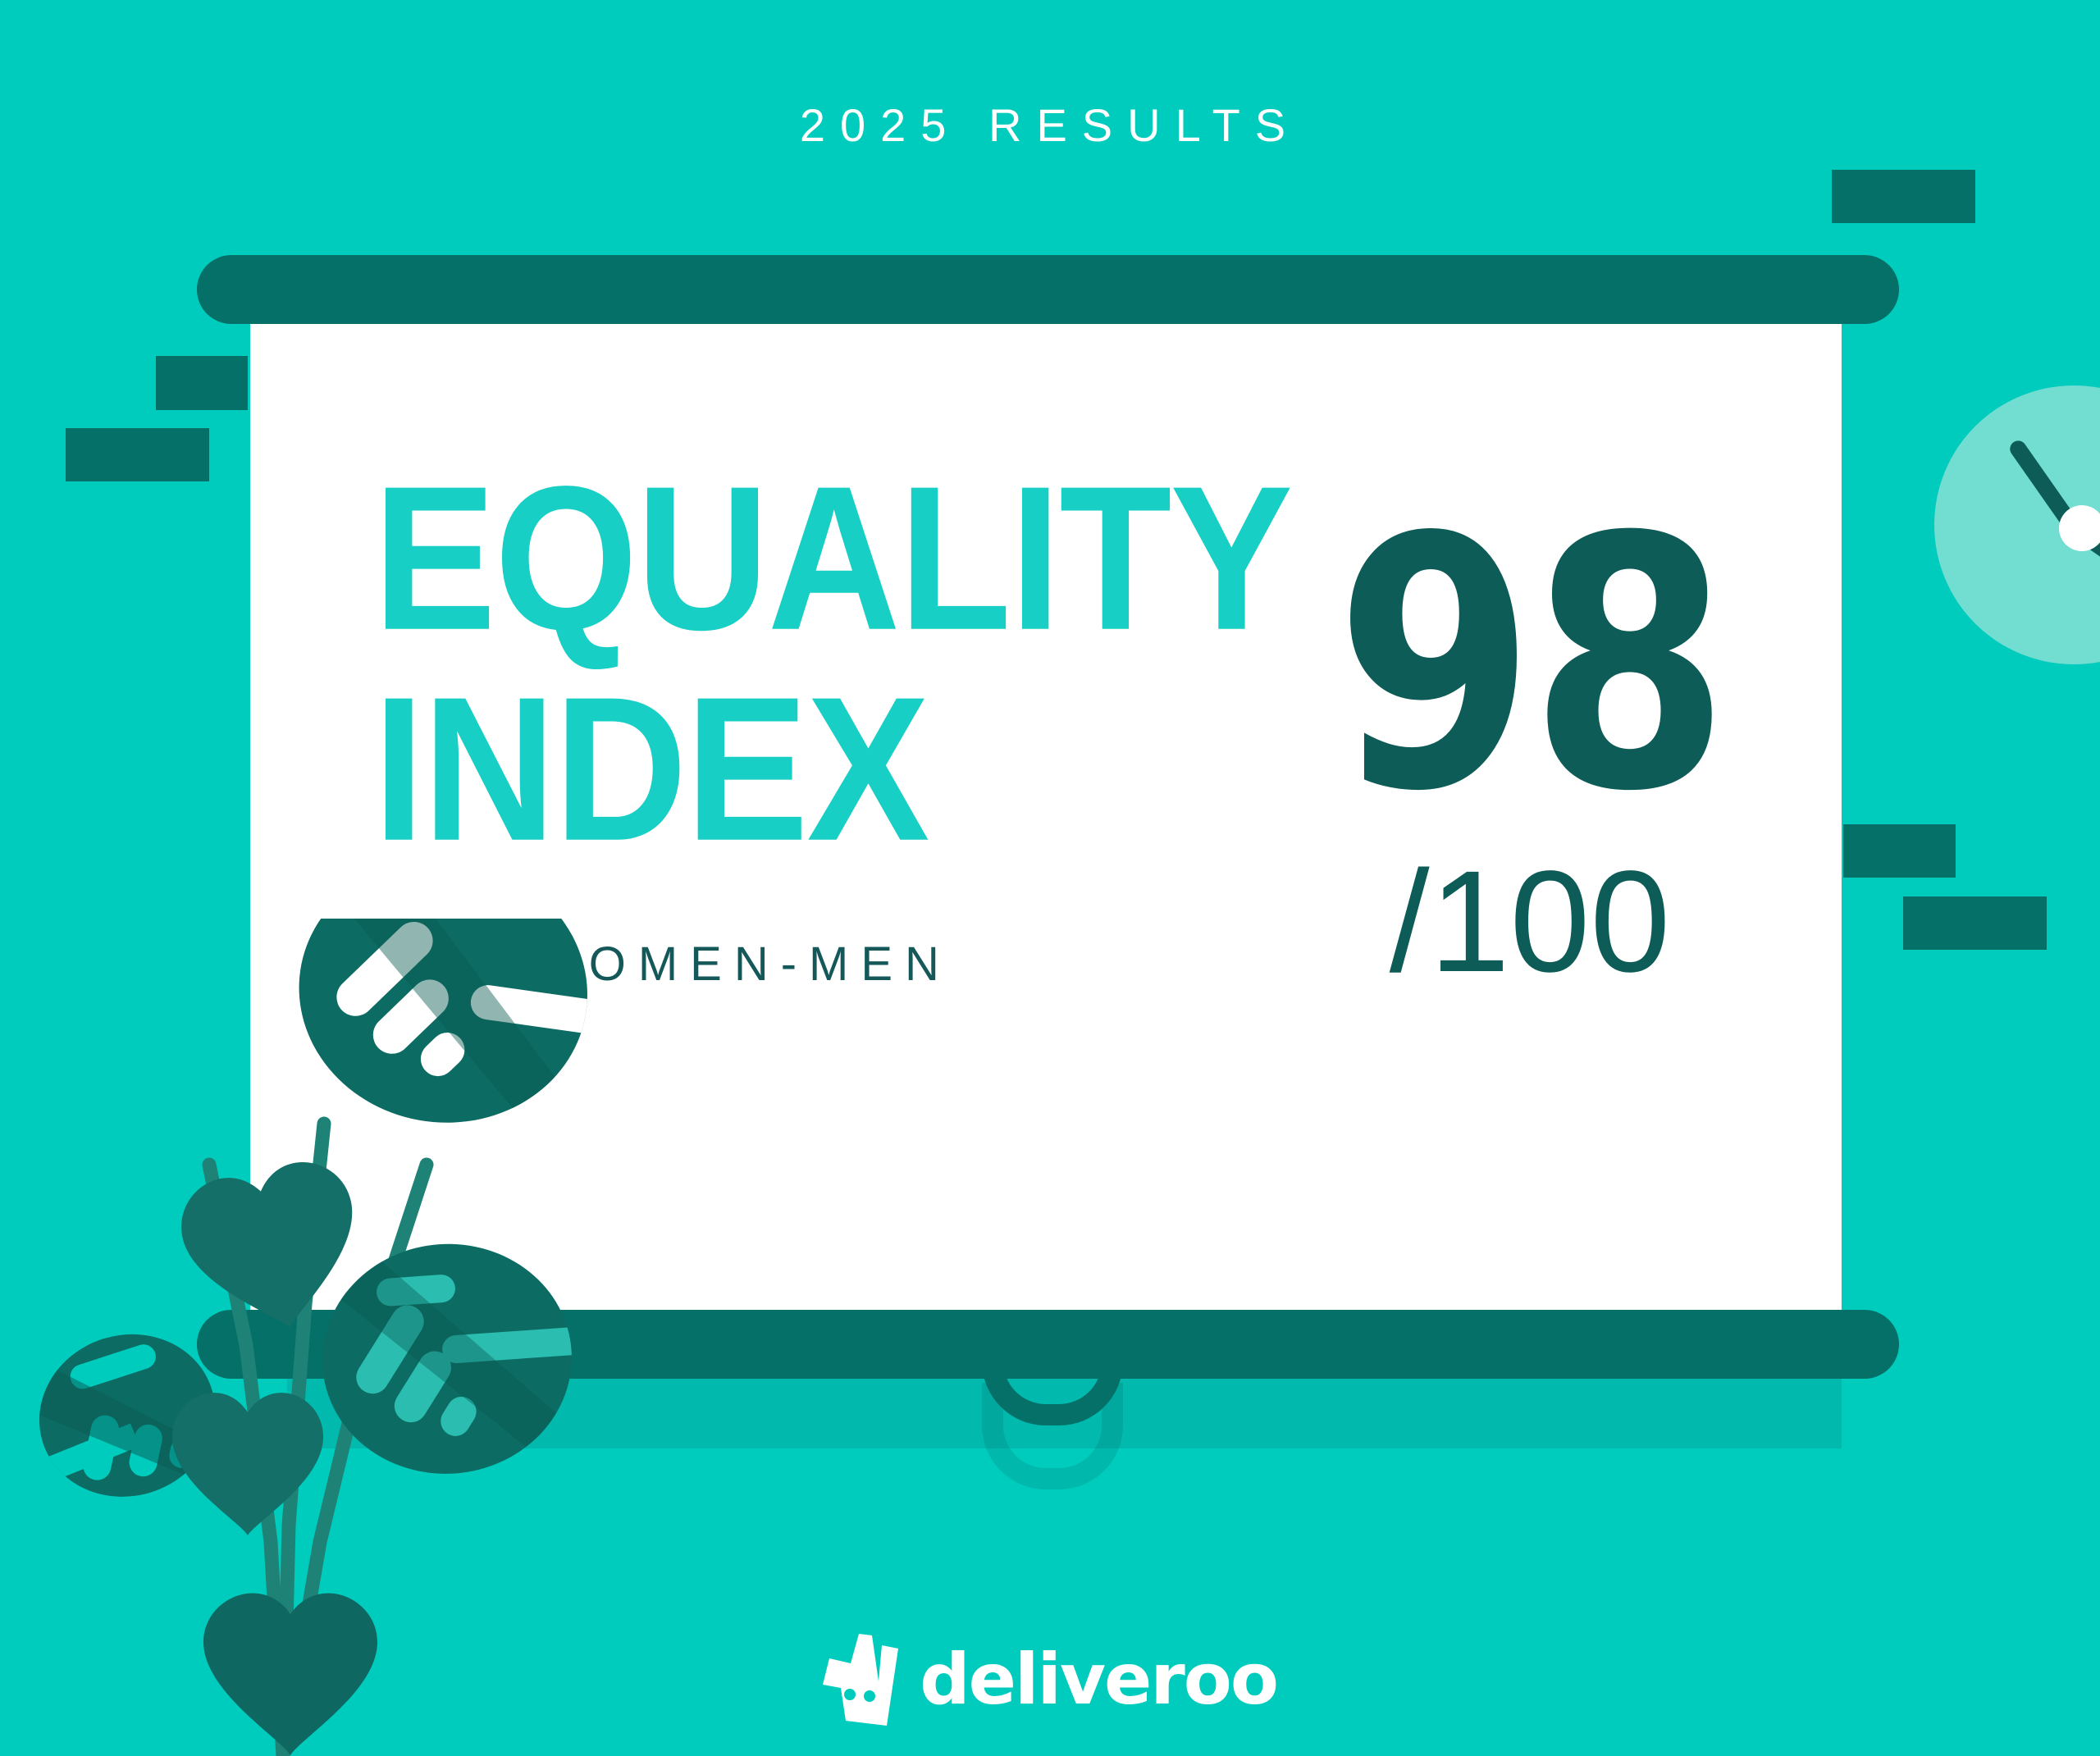  I want to click on score-max: /100, so click(1530, 922).